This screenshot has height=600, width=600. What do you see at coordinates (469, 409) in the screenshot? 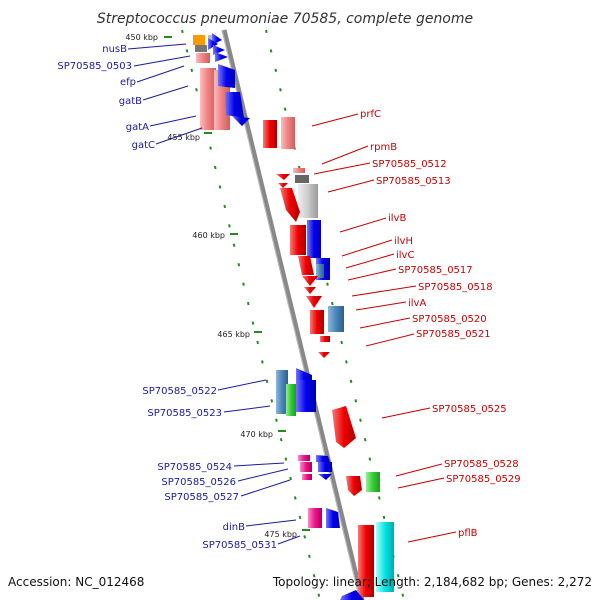
I see `gene-label: SP70585_0525` at bounding box center [469, 409].